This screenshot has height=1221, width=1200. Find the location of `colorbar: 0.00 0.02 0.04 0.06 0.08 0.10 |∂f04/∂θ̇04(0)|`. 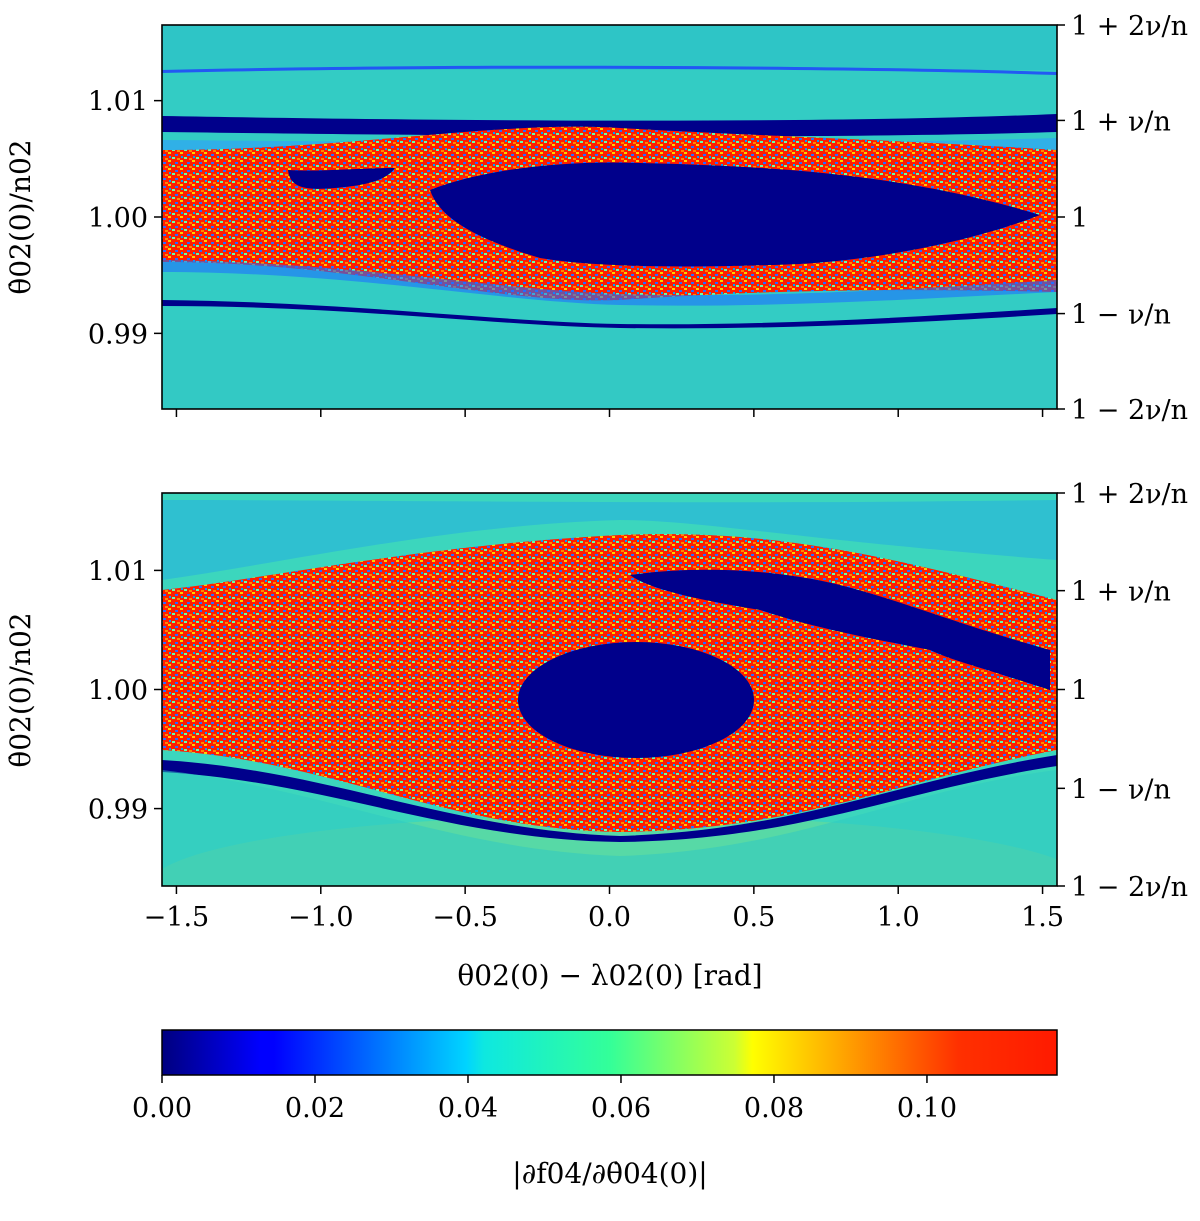

colorbar: 0.00 0.02 0.04 0.06 0.08 0.10 |∂f04/∂θ̇04(0)| is located at coordinates (595, 1109).